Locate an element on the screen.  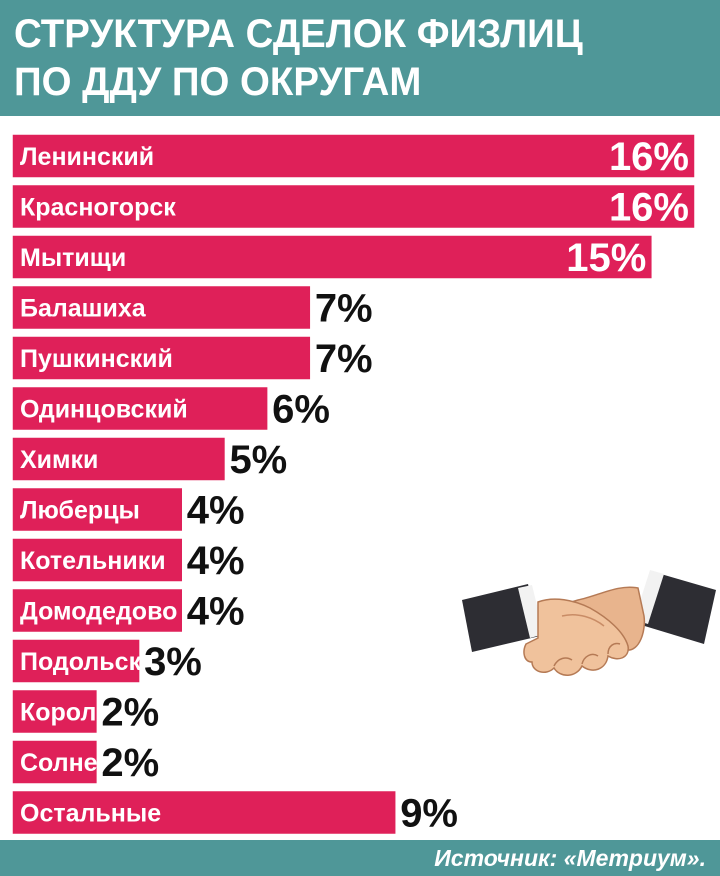
category-label: Балашиха is located at coordinates (83, 309).